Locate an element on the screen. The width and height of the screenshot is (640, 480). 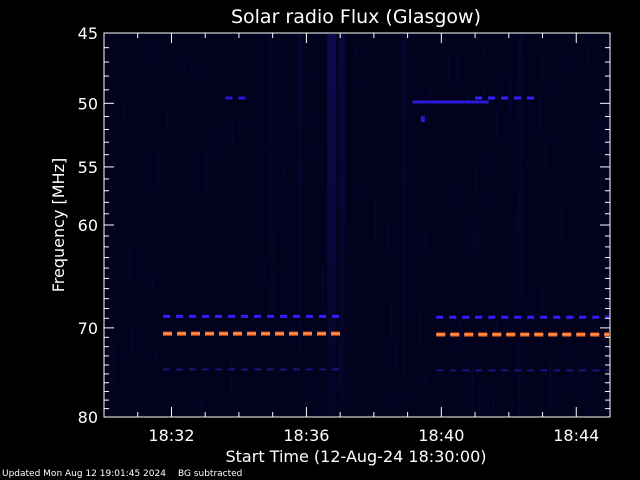
y-tick-label: 70 is located at coordinates (88, 328).